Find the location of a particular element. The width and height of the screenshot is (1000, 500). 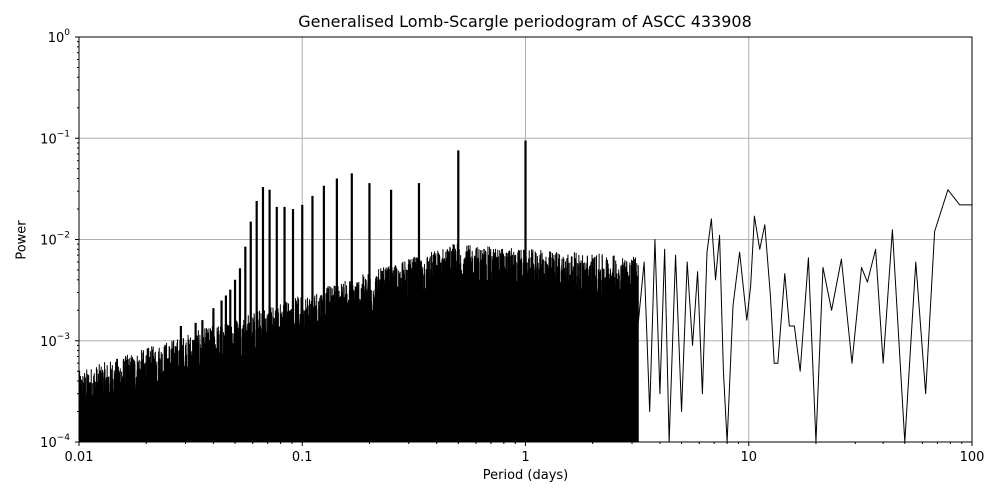

x-tick-label: 1 is located at coordinates (525, 457).